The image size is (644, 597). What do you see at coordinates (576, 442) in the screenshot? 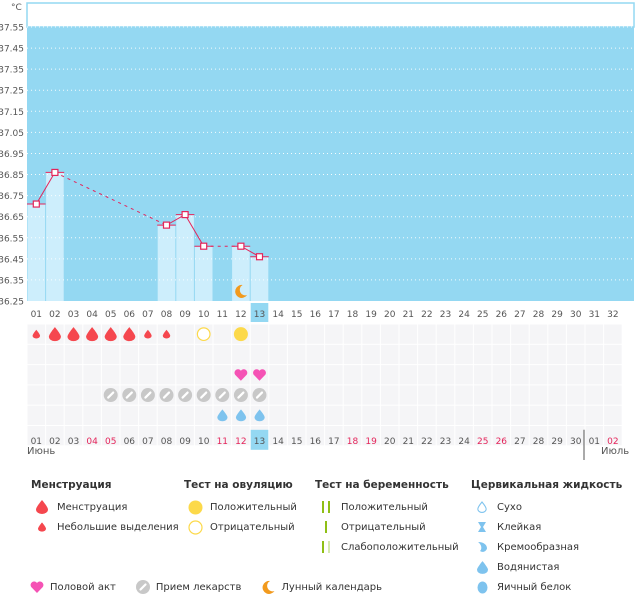
I see `date-label: 30` at bounding box center [576, 442].